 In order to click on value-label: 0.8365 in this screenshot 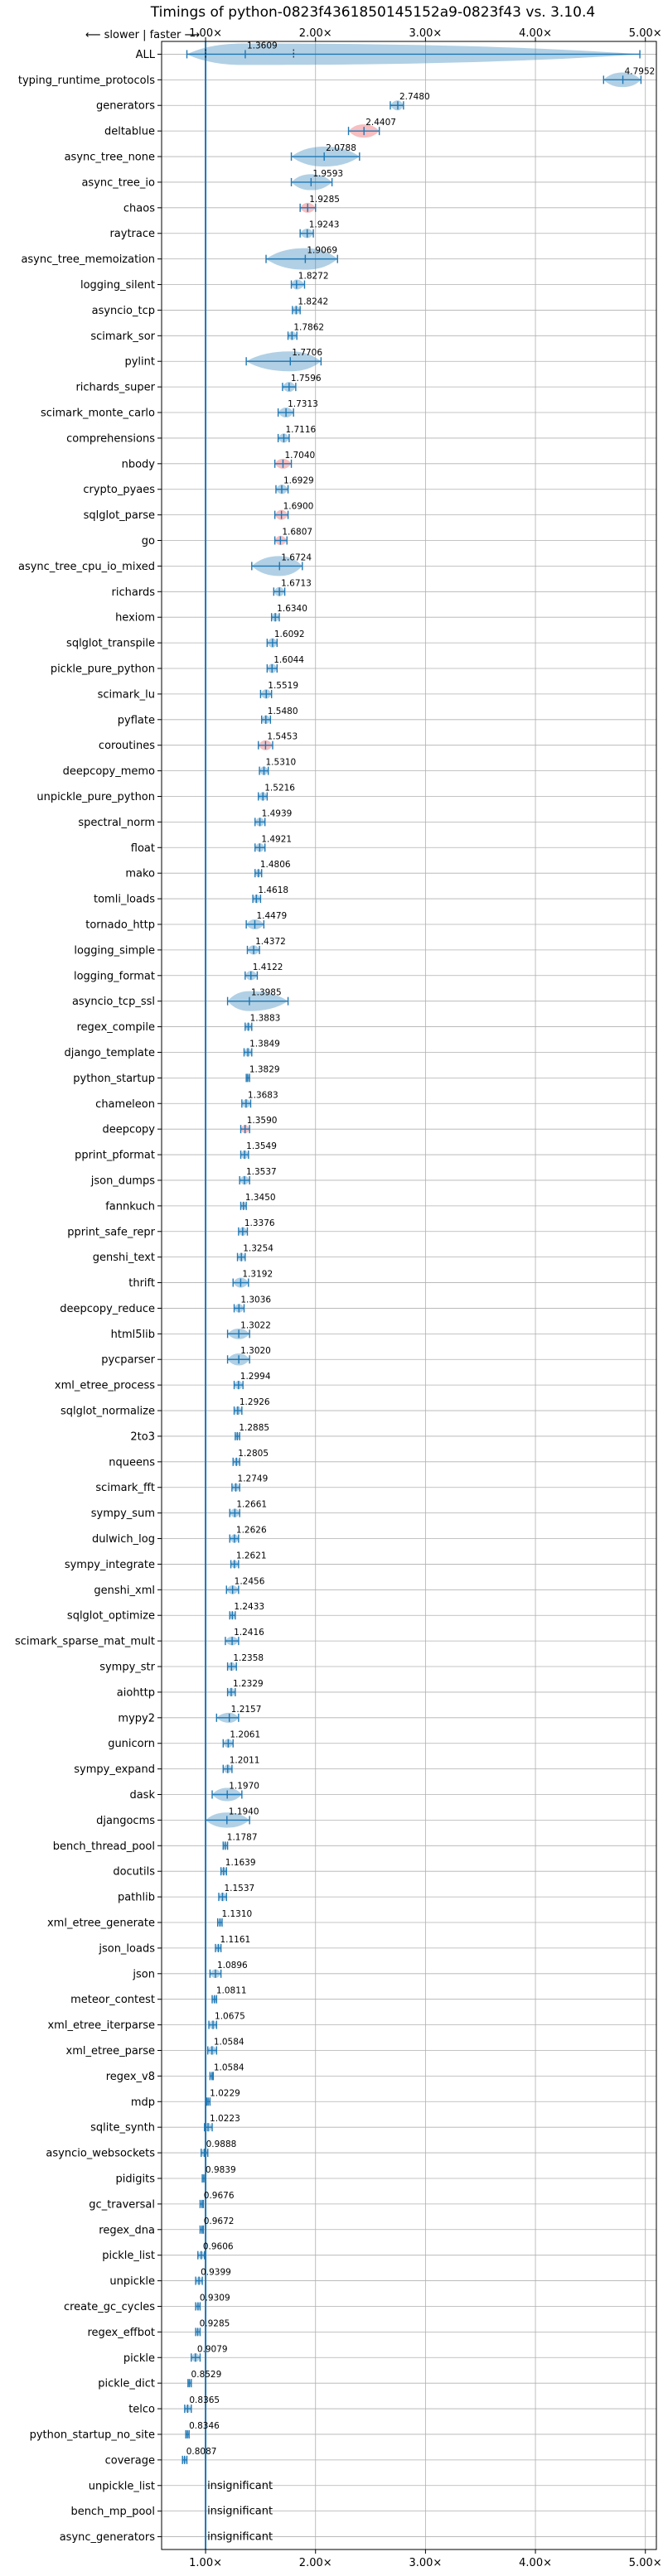, I will do `click(204, 2400)`.